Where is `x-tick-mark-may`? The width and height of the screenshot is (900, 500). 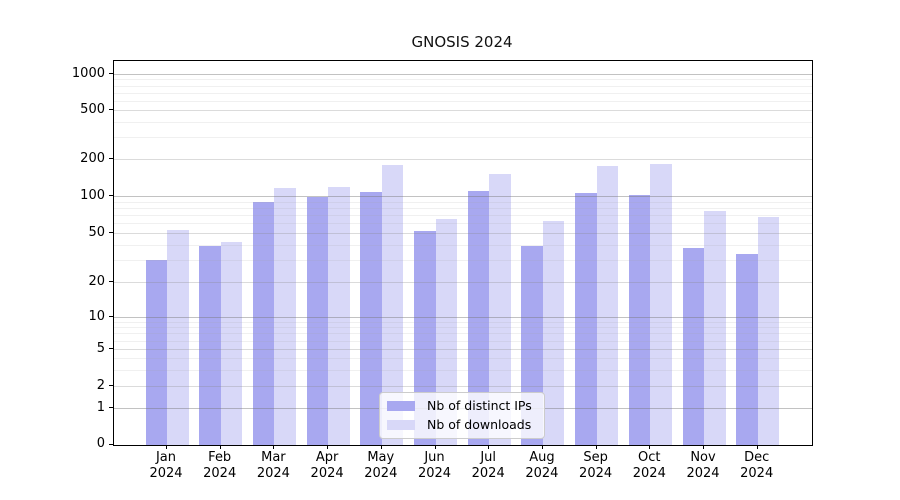
x-tick-mark-may is located at coordinates (381, 447).